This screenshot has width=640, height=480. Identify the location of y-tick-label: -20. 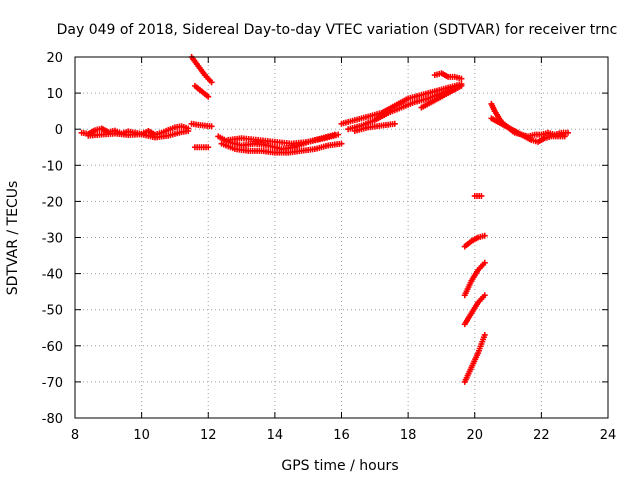
(52, 202).